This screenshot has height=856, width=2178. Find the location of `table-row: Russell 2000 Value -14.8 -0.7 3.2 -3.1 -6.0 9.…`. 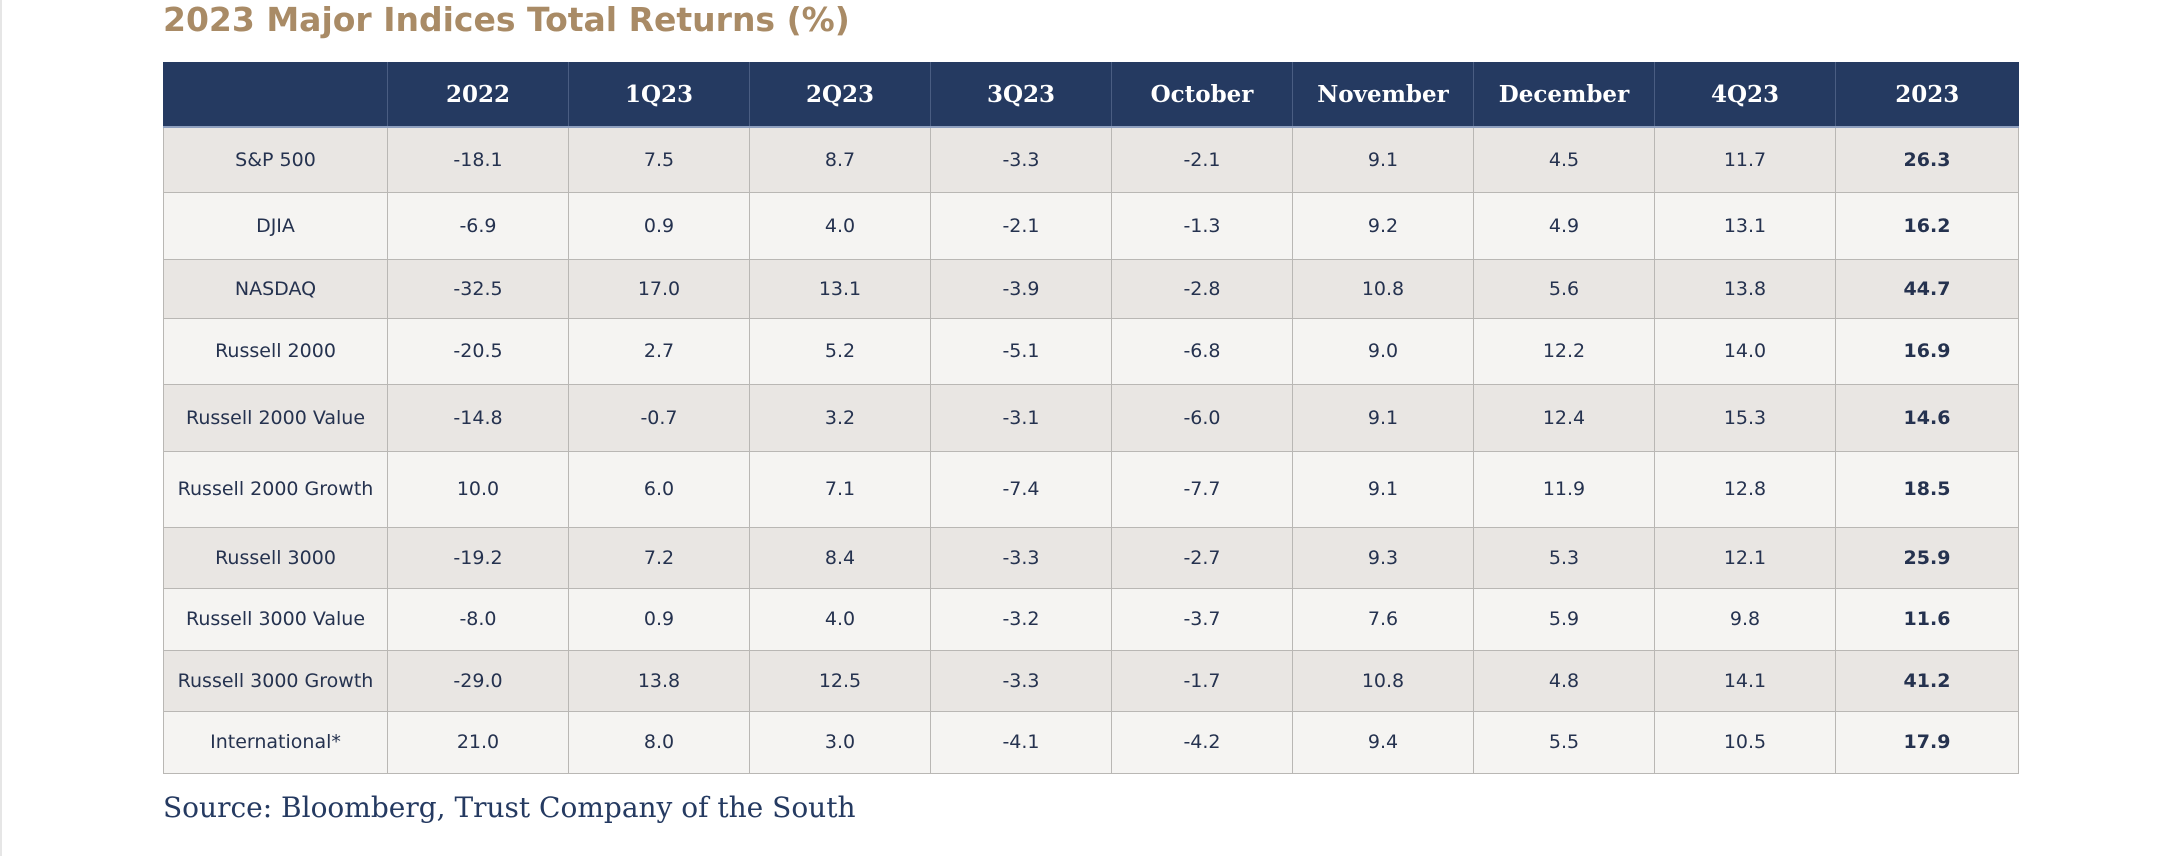

table-row: Russell 2000 Value -14.8 -0.7 3.2 -3.1 -6.0 9.… is located at coordinates (1091, 417).